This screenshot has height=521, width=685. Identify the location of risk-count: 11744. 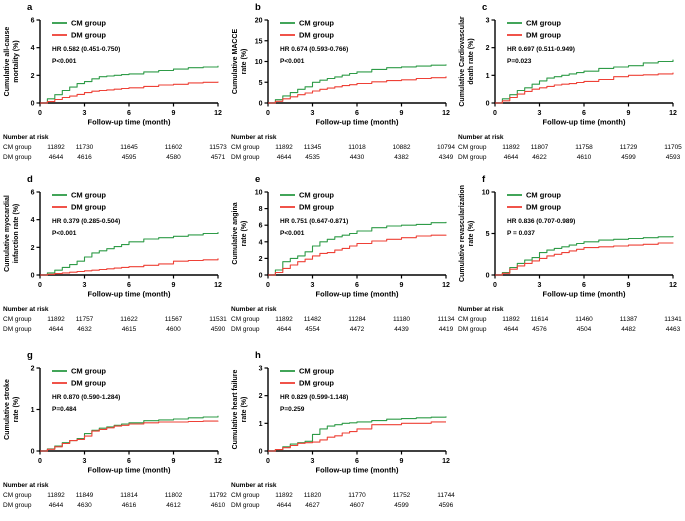
(446, 495).